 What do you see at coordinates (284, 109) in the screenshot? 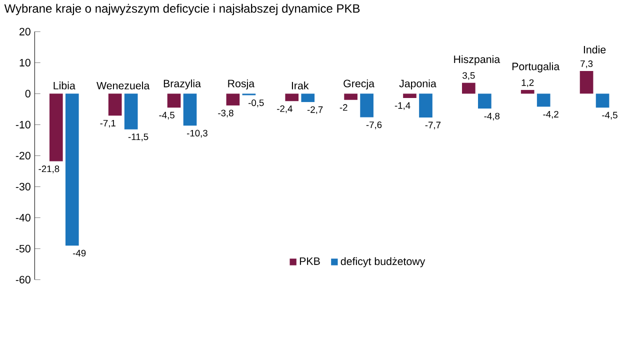
I see `data-label: -2,4` at bounding box center [284, 109].